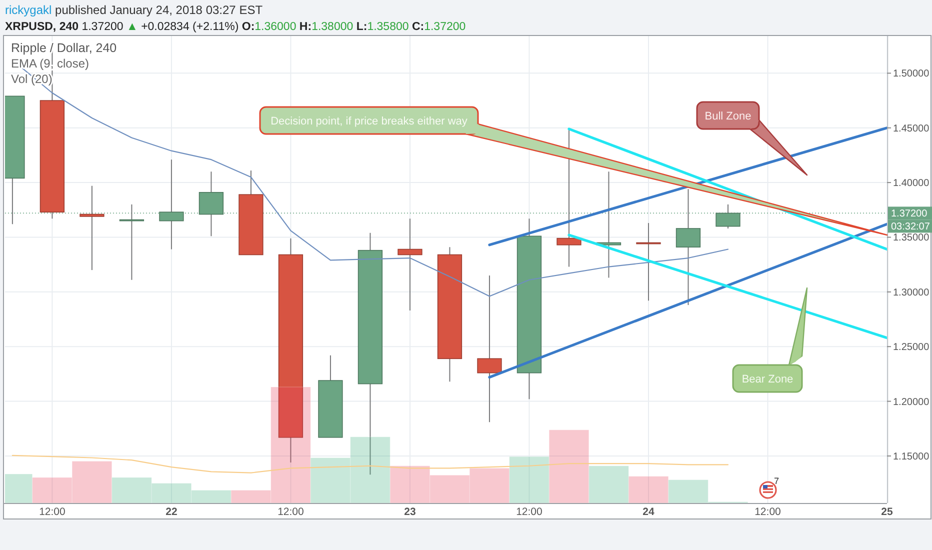 The image size is (932, 550). What do you see at coordinates (410, 512) in the screenshot?
I see `x-tick-label: 23` at bounding box center [410, 512].